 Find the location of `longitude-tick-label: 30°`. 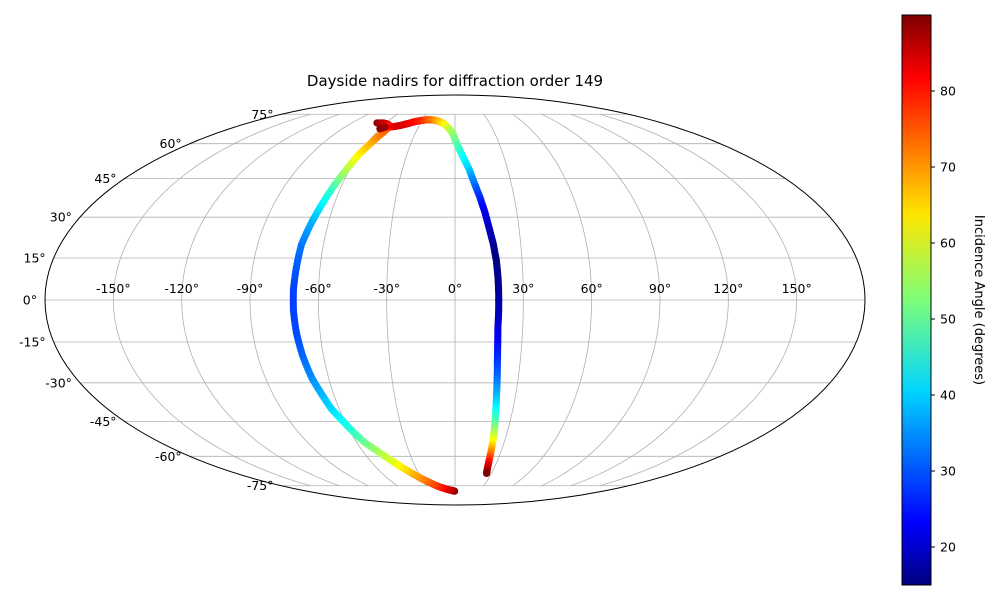

longitude-tick-label: 30° is located at coordinates (523, 288).